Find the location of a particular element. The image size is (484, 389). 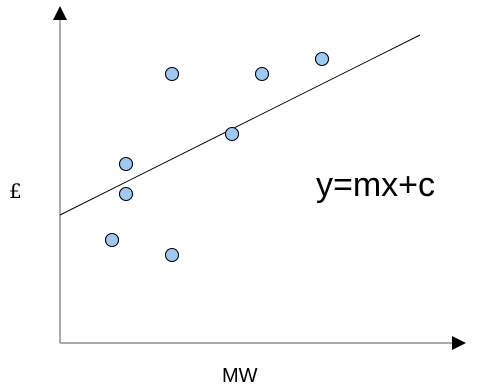

x-axis-arrow-icon is located at coordinates (459, 343).